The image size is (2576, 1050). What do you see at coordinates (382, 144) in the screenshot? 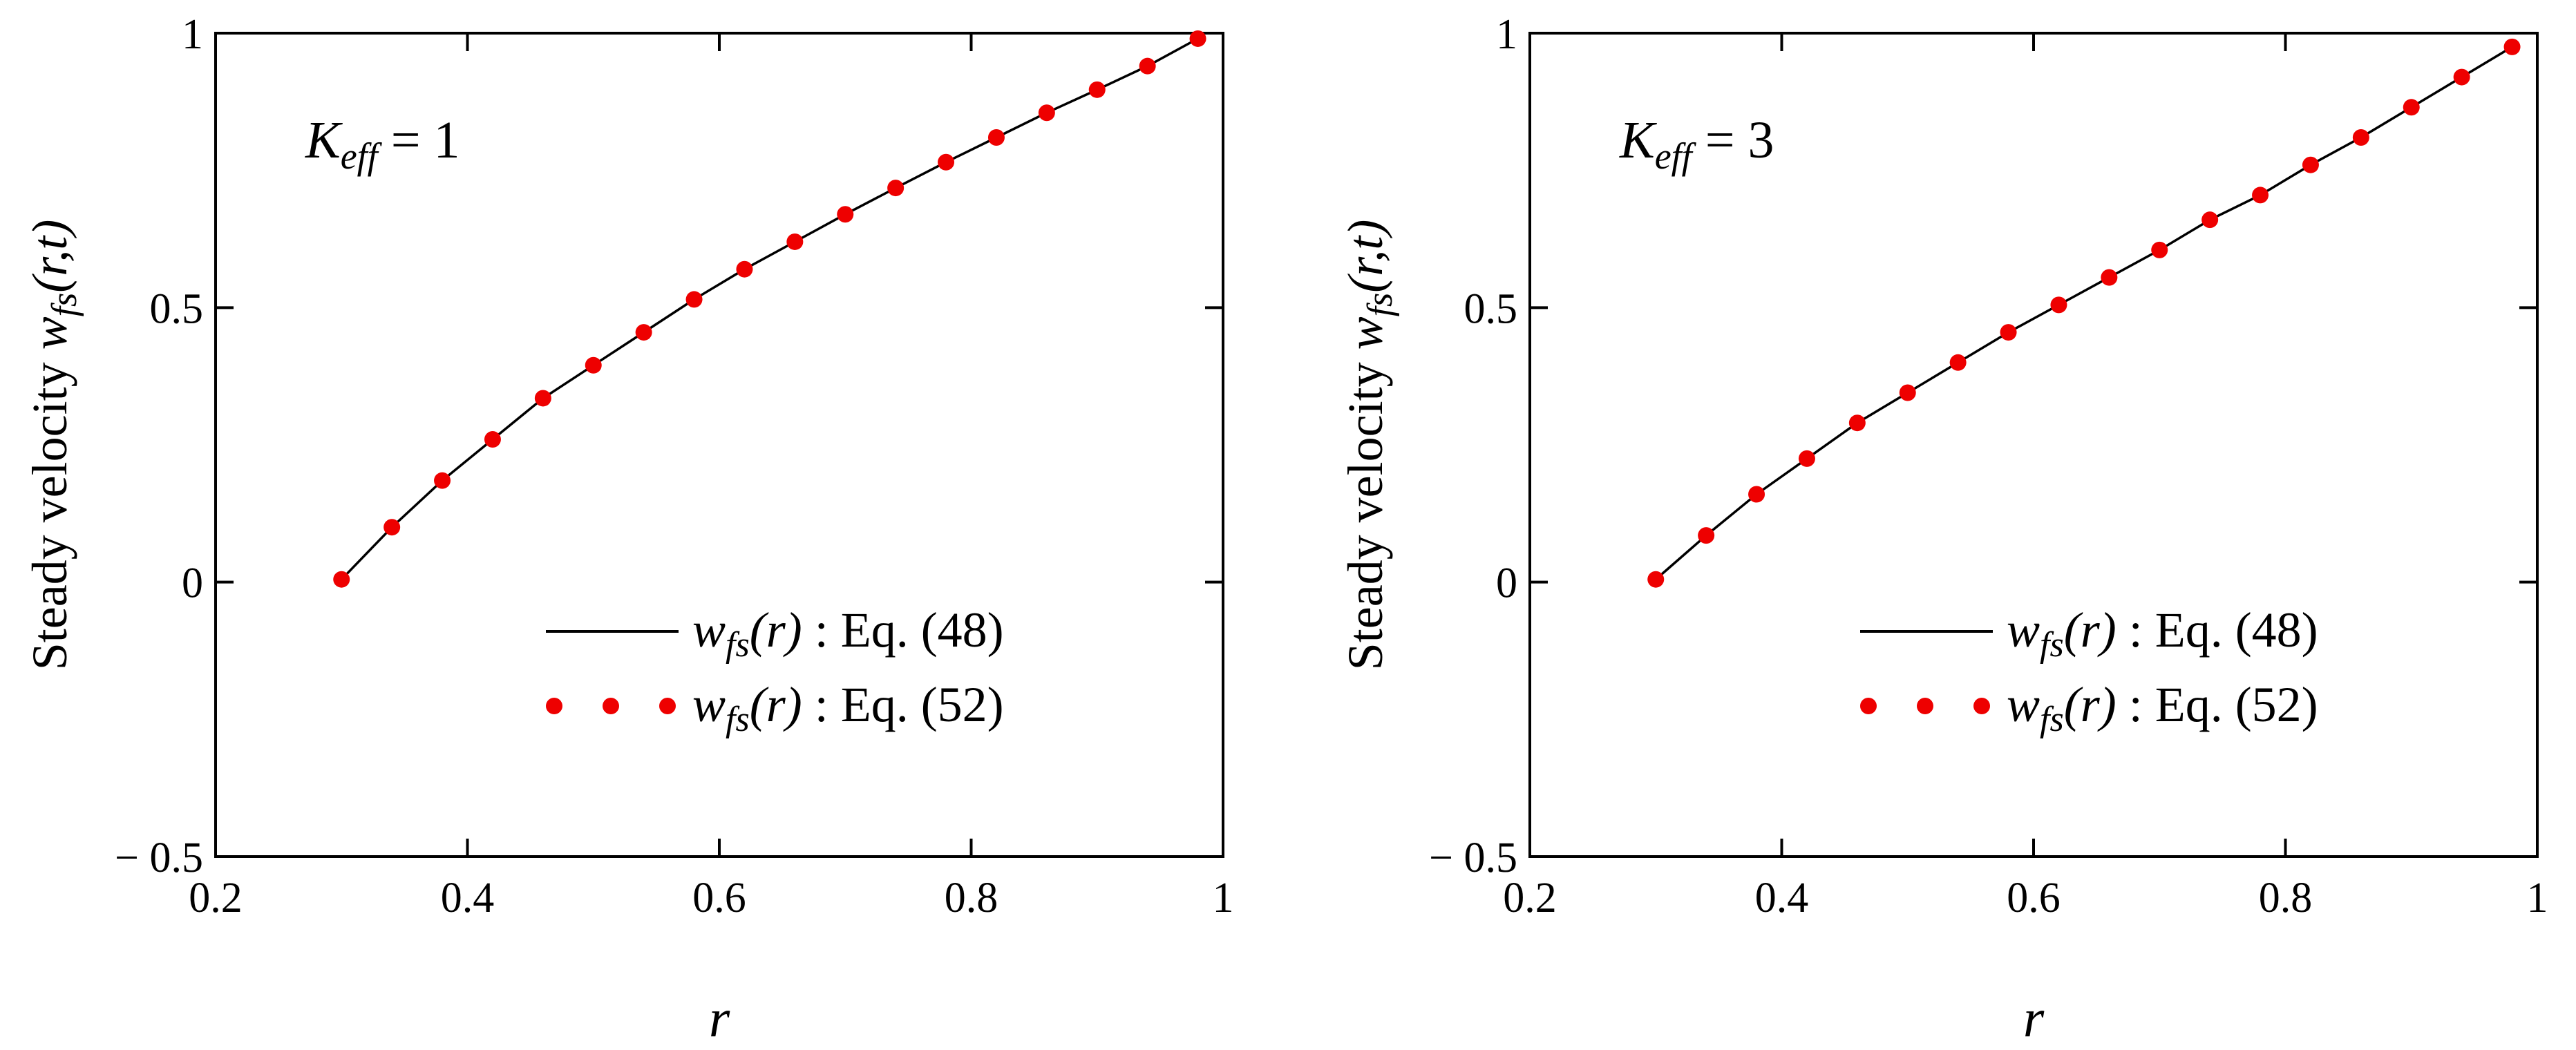
I see `k-eff-annotation: Keff = 1` at bounding box center [382, 144].